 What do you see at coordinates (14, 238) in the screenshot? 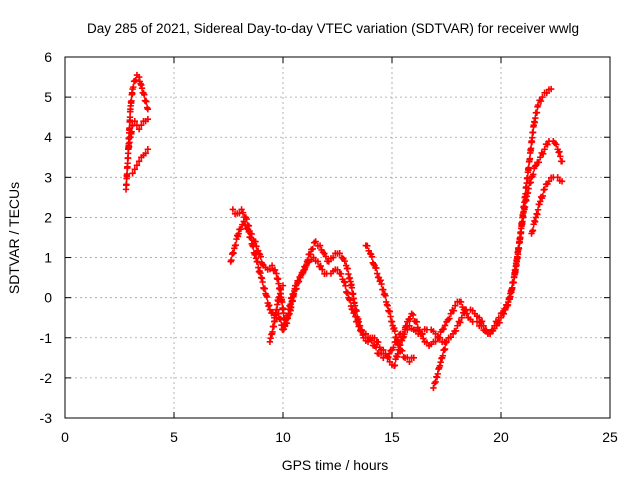
I see `y-axis-label: SDTVAR / TECUs` at bounding box center [14, 238].